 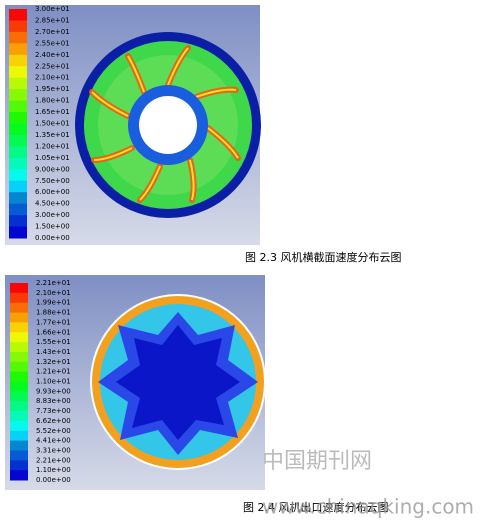 I want to click on legend-label: 2.21e+01, so click(x=53, y=283).